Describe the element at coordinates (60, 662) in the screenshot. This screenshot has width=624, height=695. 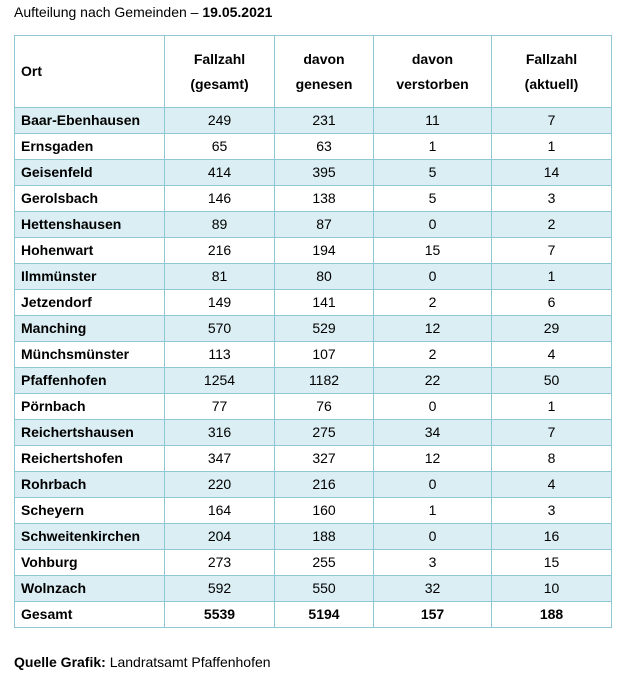
I see `source-label: Quelle Grafik:` at that location.